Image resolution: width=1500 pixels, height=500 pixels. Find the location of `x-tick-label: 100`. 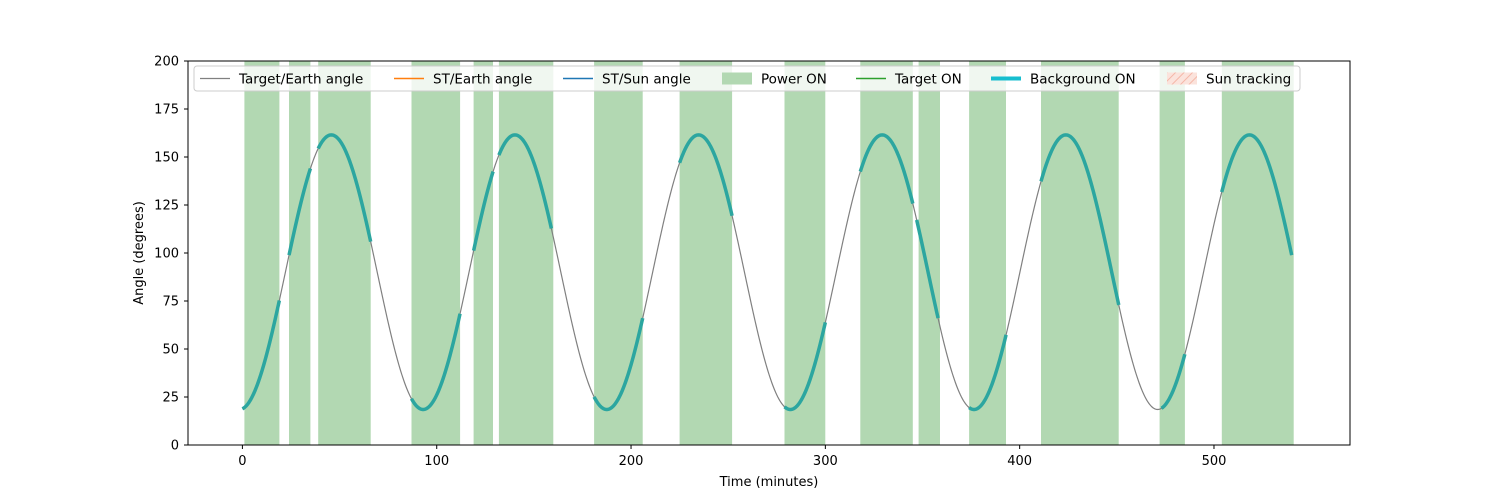

x-tick-label: 100 is located at coordinates (436, 461).